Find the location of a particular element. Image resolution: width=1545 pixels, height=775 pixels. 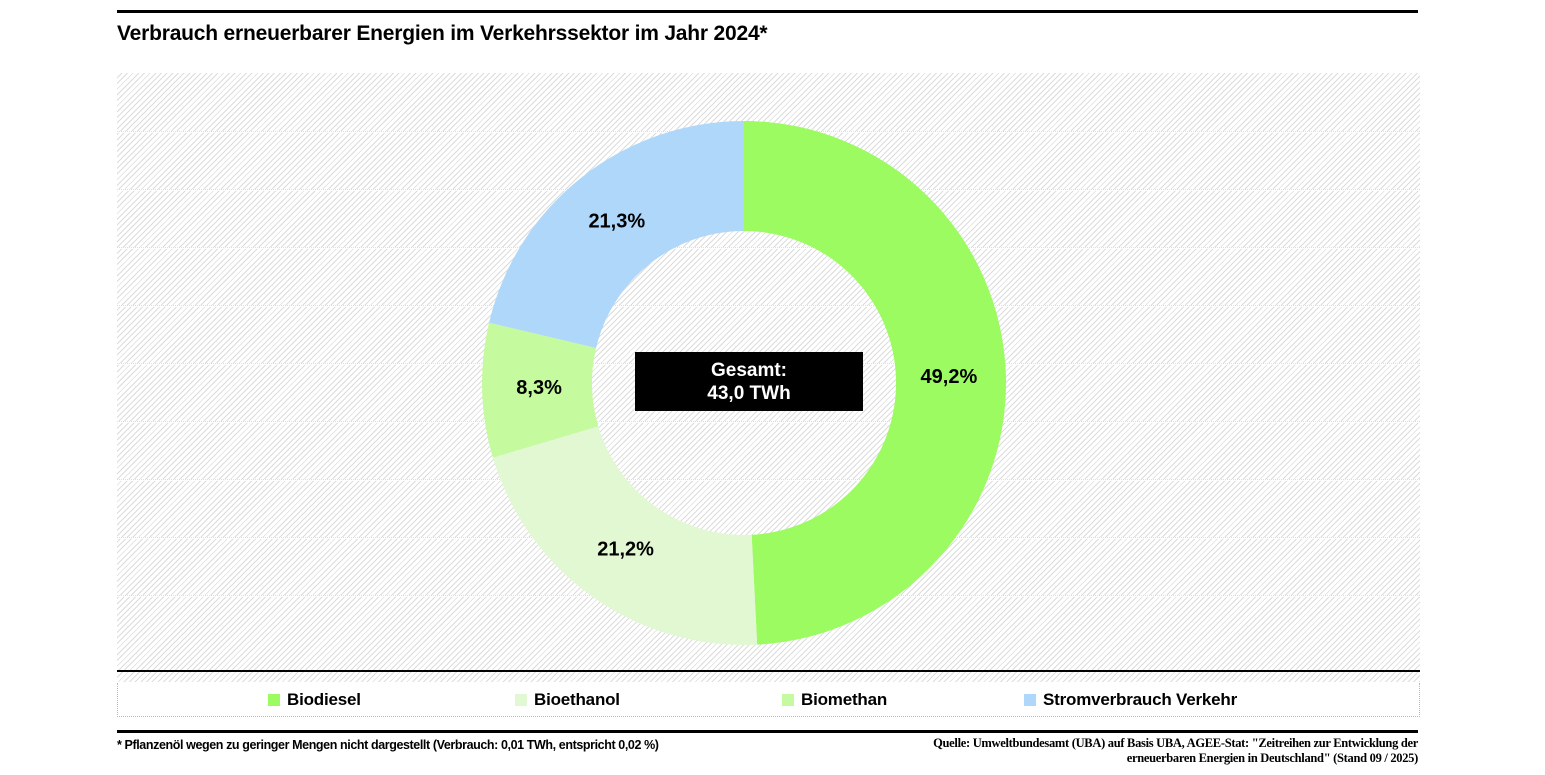

donut-center-total-label: Gesamt: 43,0 TWh is located at coordinates (749, 381).